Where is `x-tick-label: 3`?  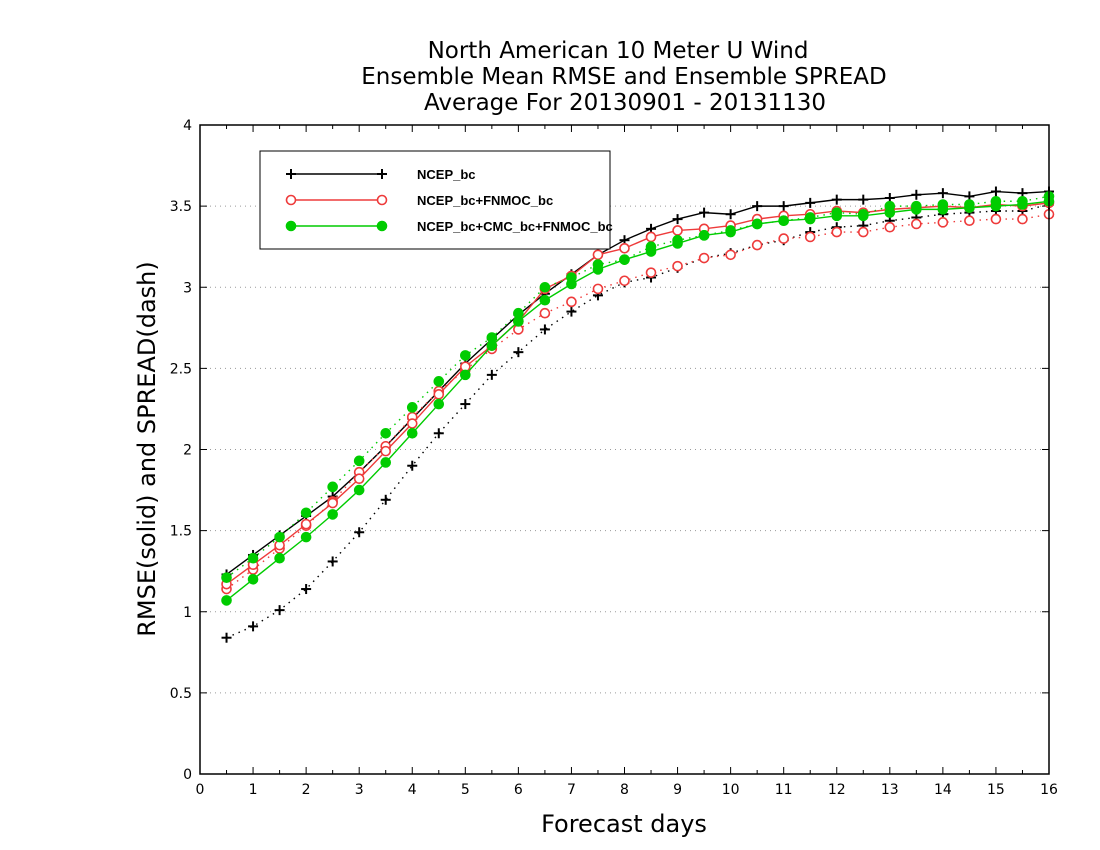 x-tick-label: 3 is located at coordinates (359, 790).